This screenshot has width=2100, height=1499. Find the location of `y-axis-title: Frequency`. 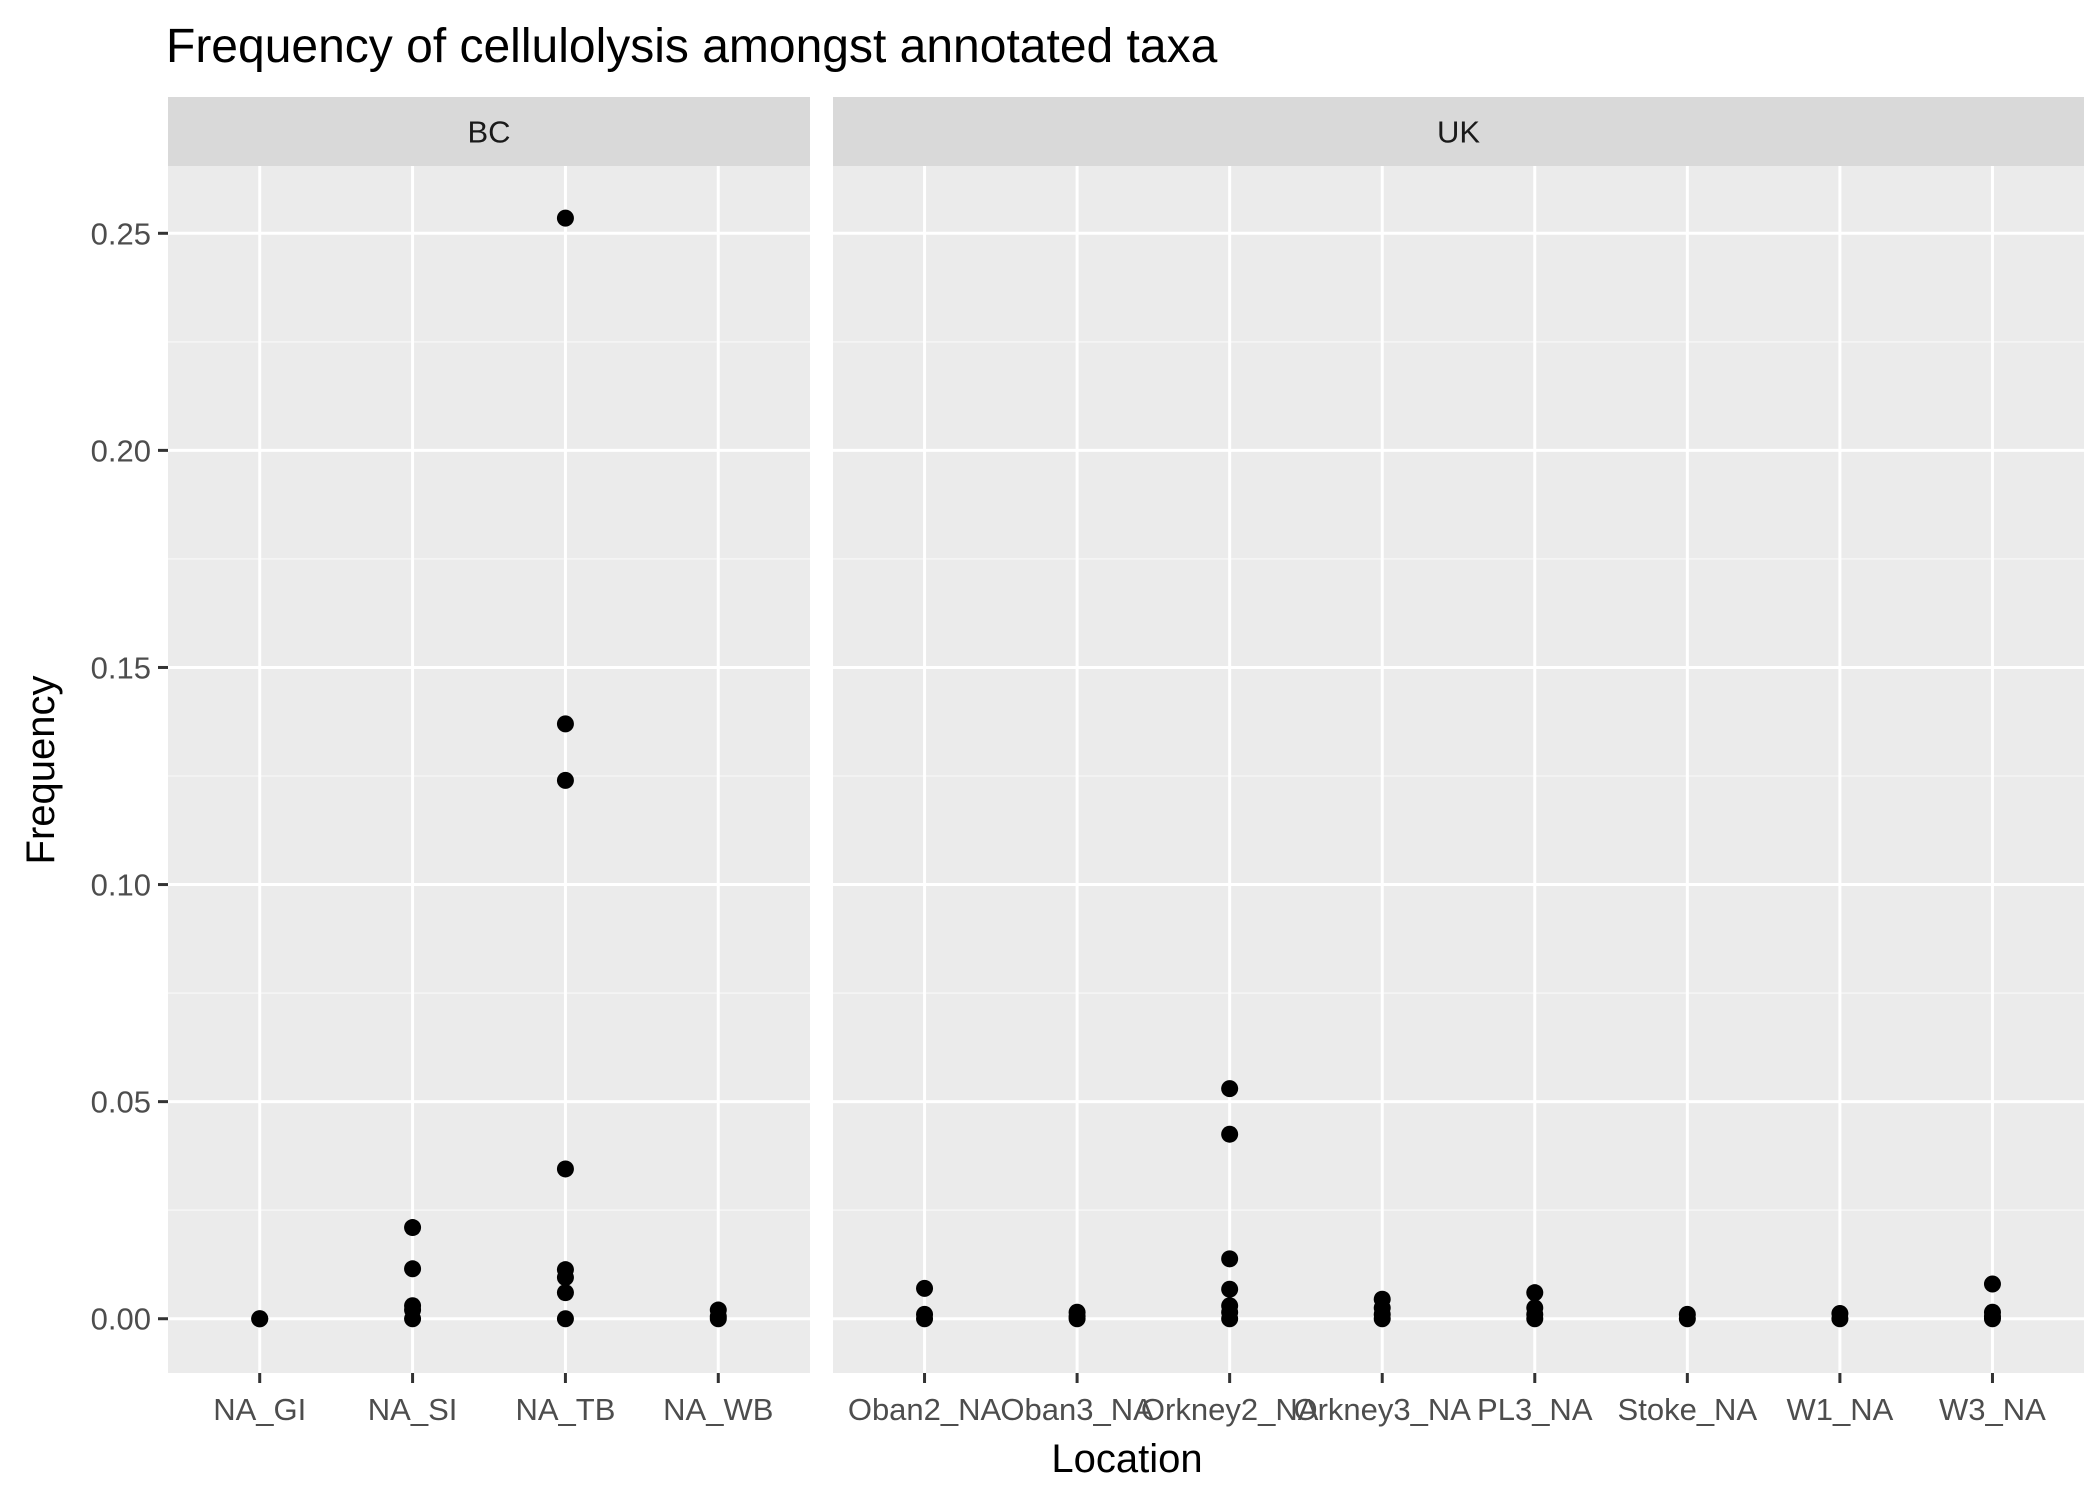

y-axis-title: Frequency is located at coordinates (41, 770).